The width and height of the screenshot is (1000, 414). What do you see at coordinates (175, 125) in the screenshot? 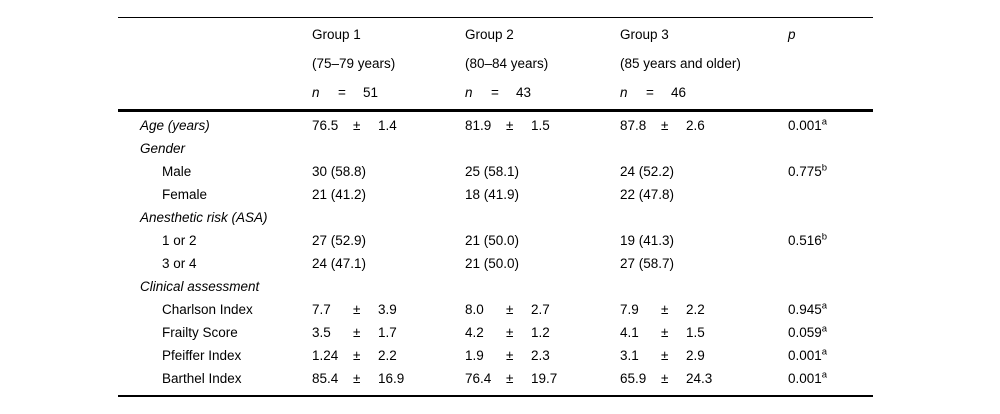
I see `row-label: Age (years)` at bounding box center [175, 125].